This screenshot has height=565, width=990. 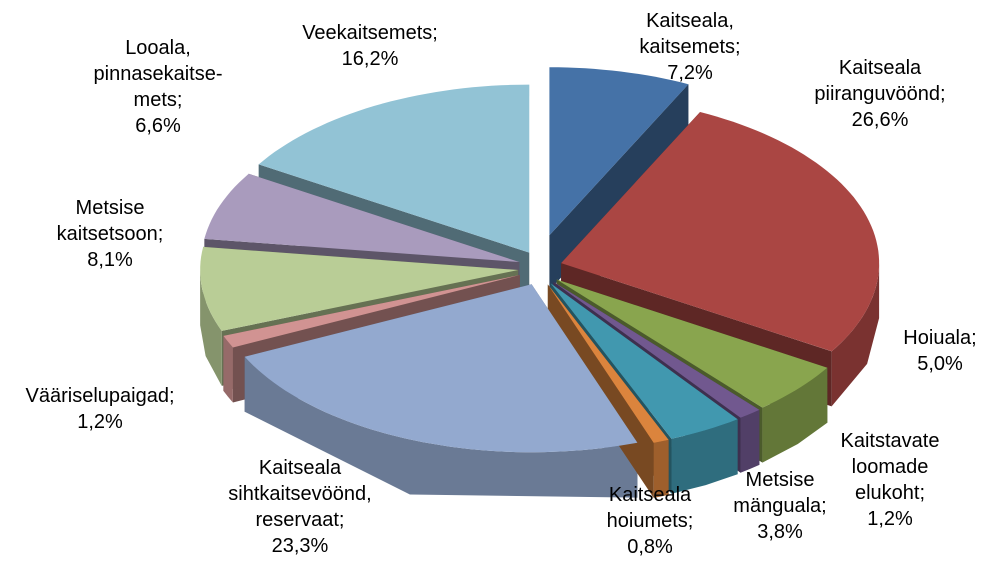 I want to click on value-label: 8,1%, so click(x=110, y=260).